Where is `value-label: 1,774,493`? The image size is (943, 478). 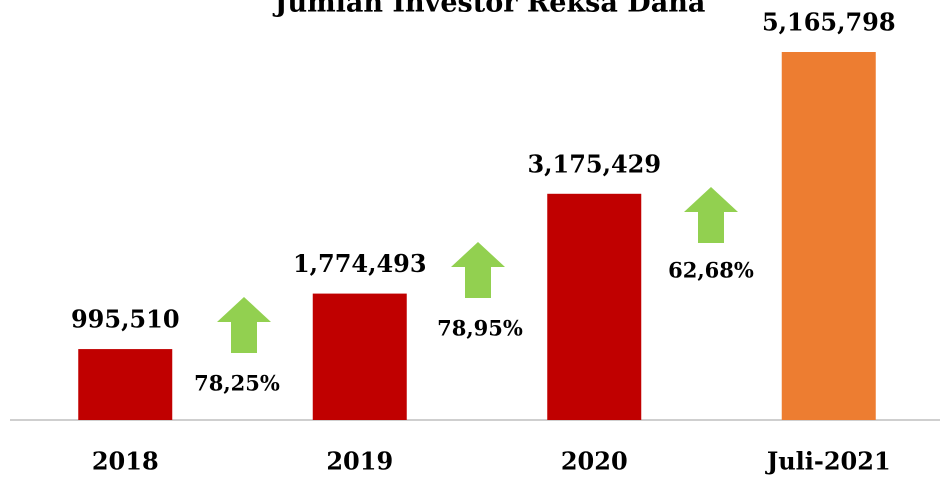 value-label: 1,774,493 is located at coordinates (360, 263).